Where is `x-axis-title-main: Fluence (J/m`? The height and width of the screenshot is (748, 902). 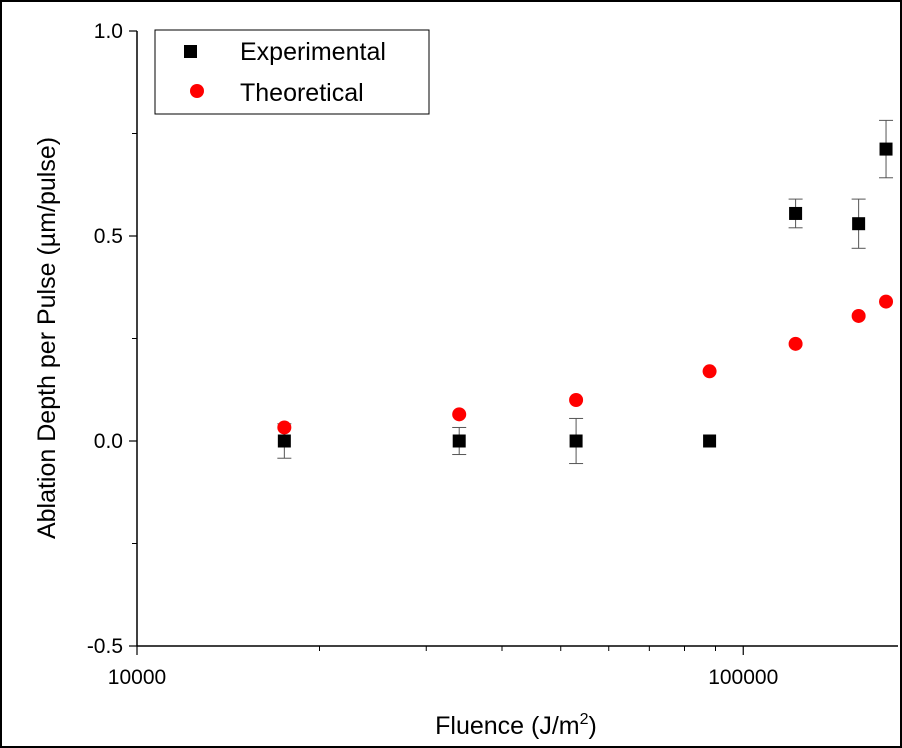 x-axis-title-main: Fluence (J/m is located at coordinates (507, 726).